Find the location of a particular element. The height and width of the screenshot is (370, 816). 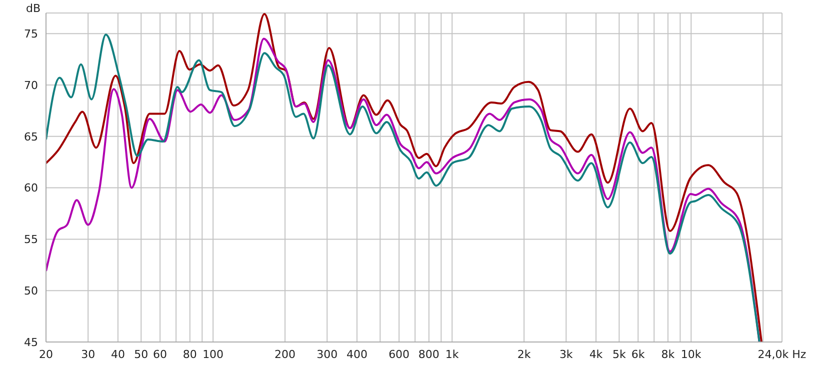

x-tick-label: 100 is located at coordinates (213, 354).